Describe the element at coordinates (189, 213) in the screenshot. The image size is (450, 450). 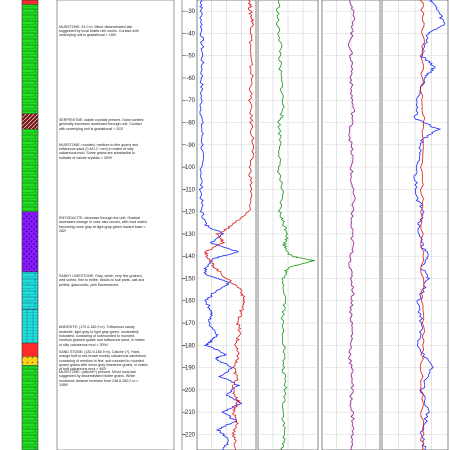
I see `depth-tick-label: -120` at that location.